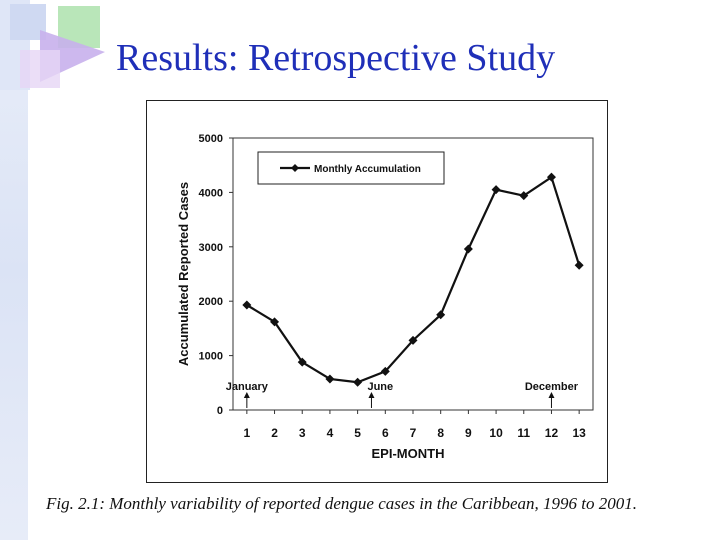 The width and height of the screenshot is (720, 540). What do you see at coordinates (579, 433) in the screenshot?
I see `x-tick-label: 13` at bounding box center [579, 433].